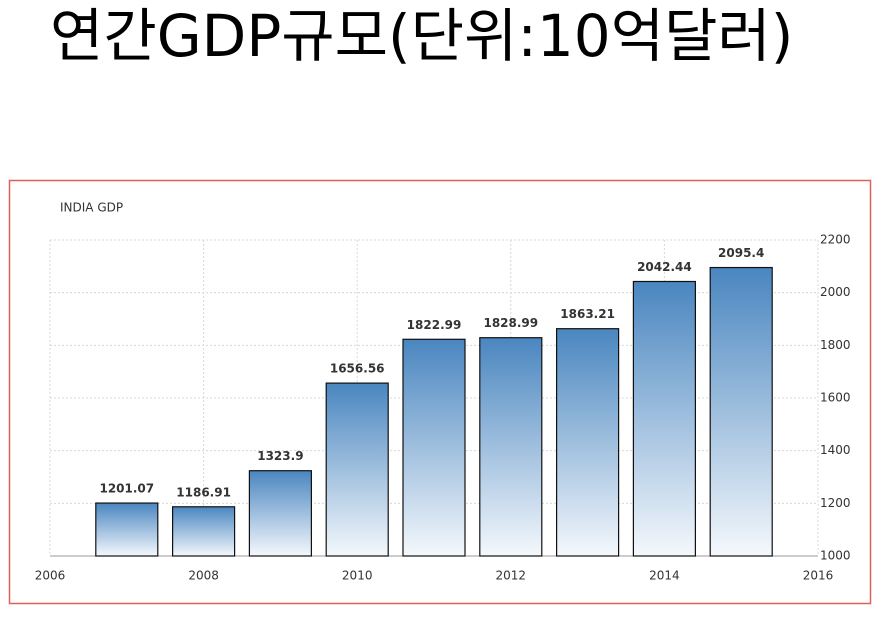 This screenshot has height=619, width=882. Describe the element at coordinates (835, 450) in the screenshot. I see `y-tick-label: 1400` at that location.